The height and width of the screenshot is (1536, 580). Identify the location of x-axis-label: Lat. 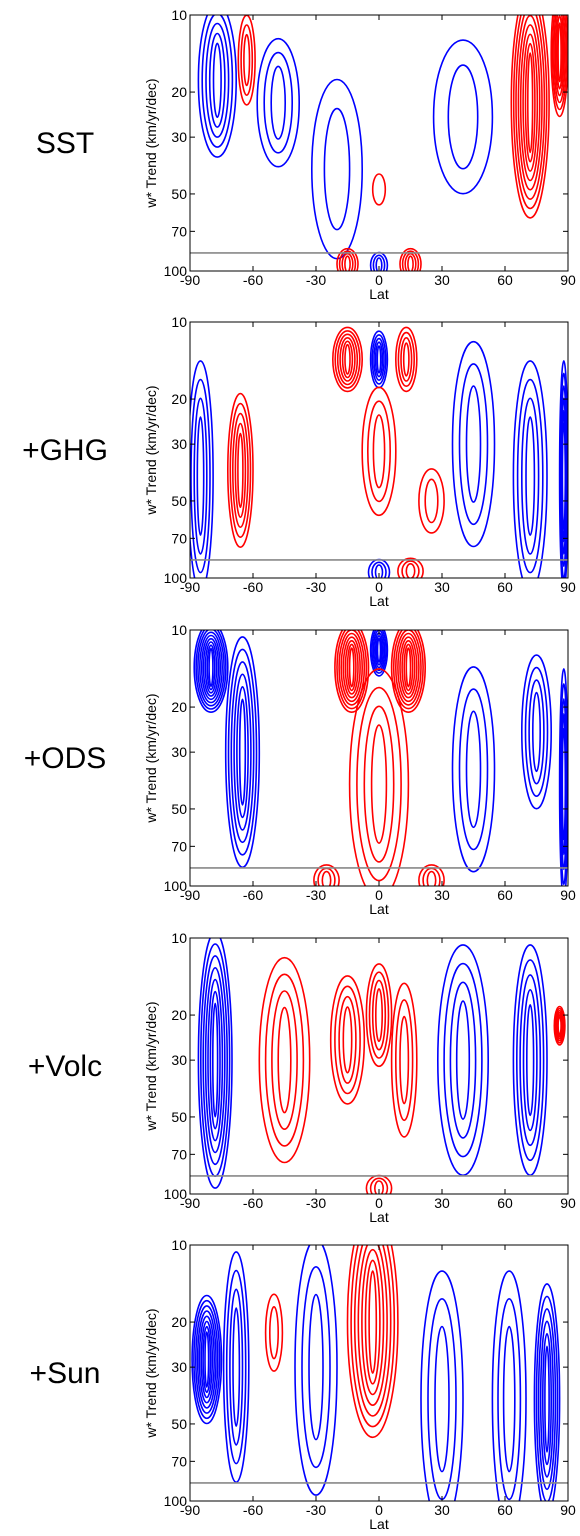
(379, 601).